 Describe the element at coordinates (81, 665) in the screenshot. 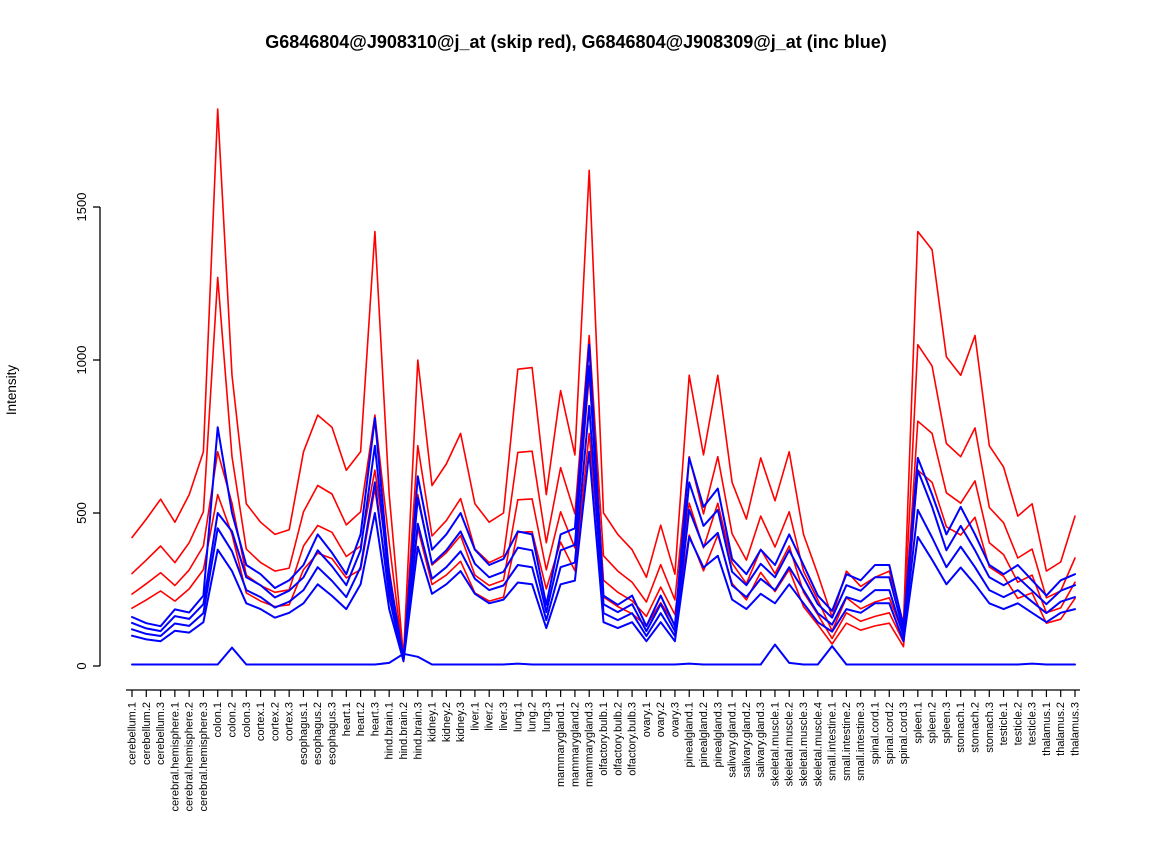

I see `y-tick-label: 0` at that location.